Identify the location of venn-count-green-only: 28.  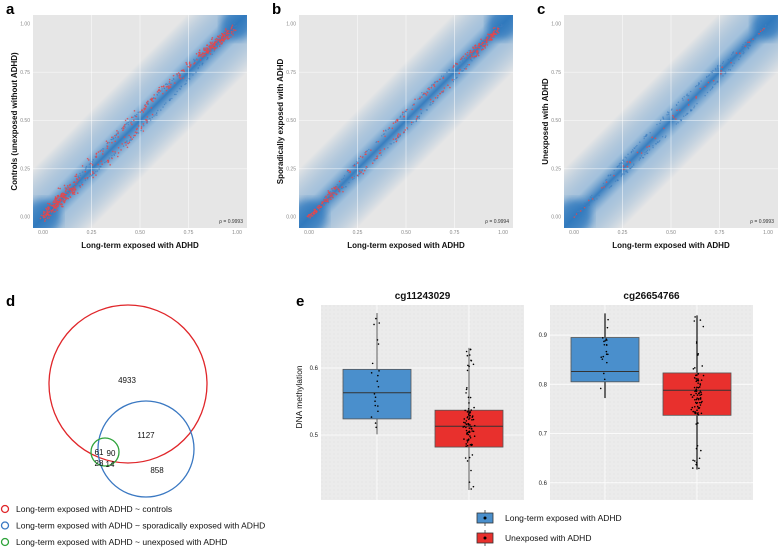
(99, 463).